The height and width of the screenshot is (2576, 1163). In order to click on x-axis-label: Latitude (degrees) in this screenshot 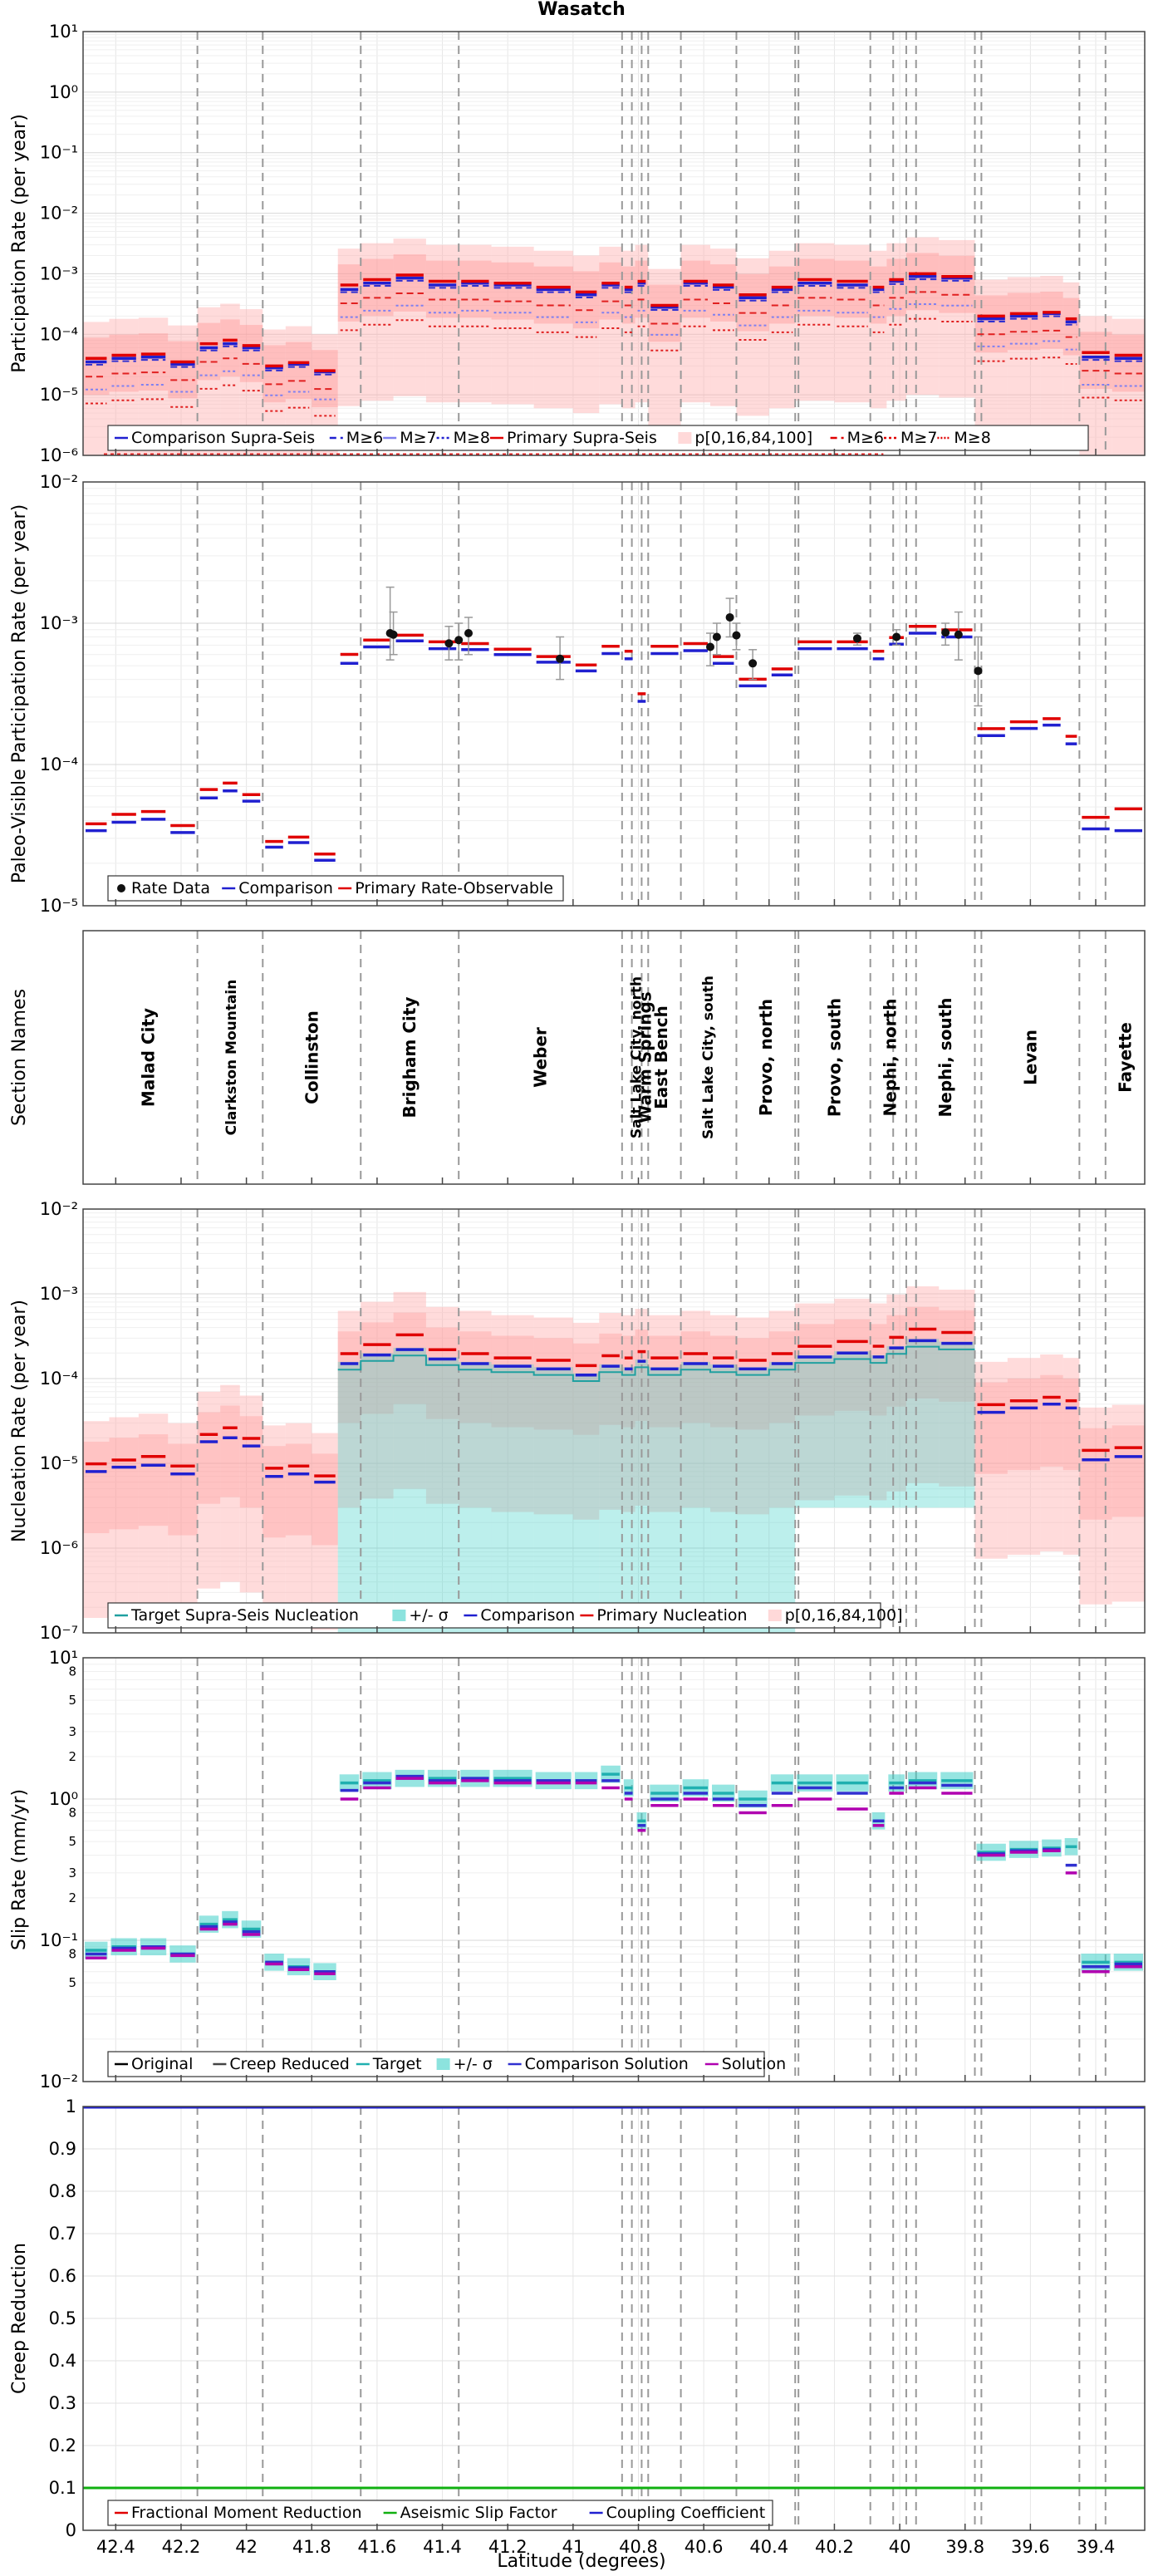, I will do `click(581, 2561)`.